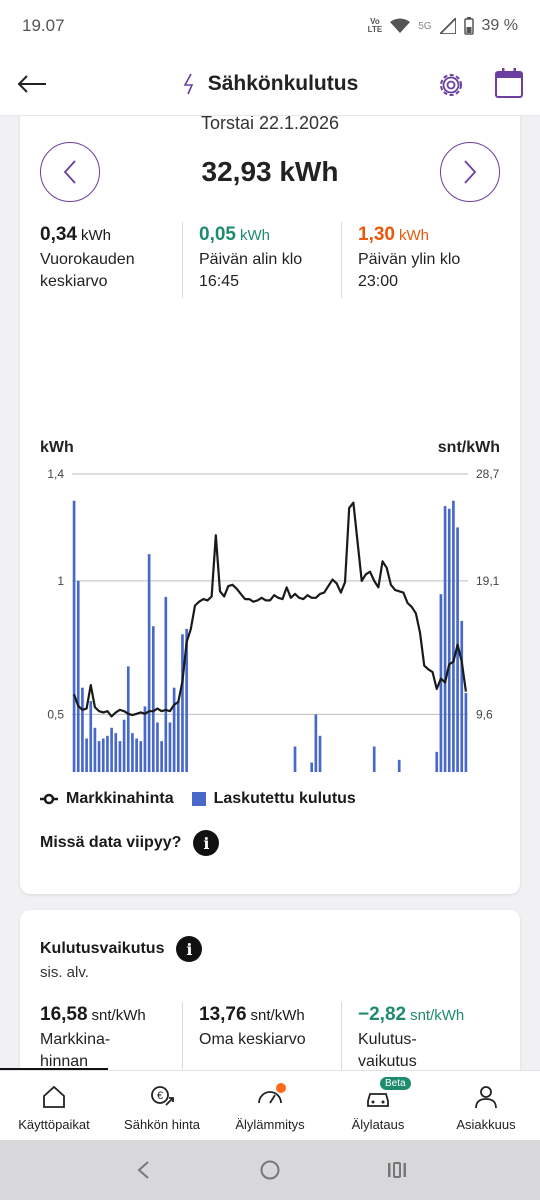 The image size is (540, 1200). I want to click on system-recents-icon, so click(396, 1170).